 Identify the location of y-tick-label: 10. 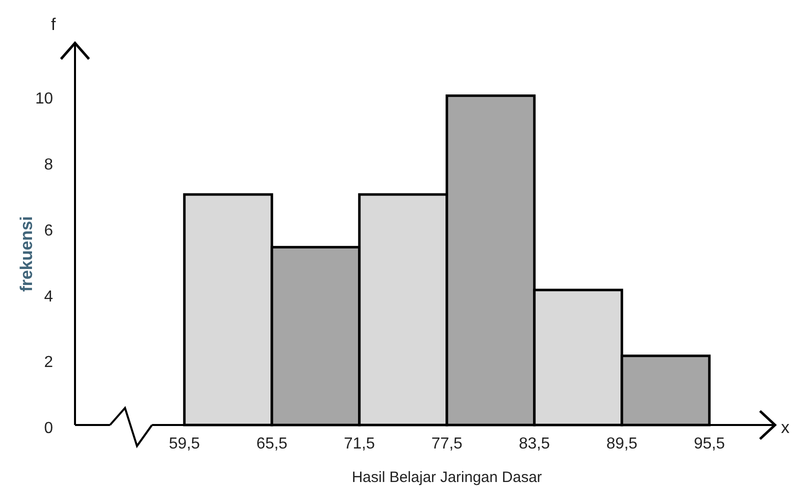
(44, 99).